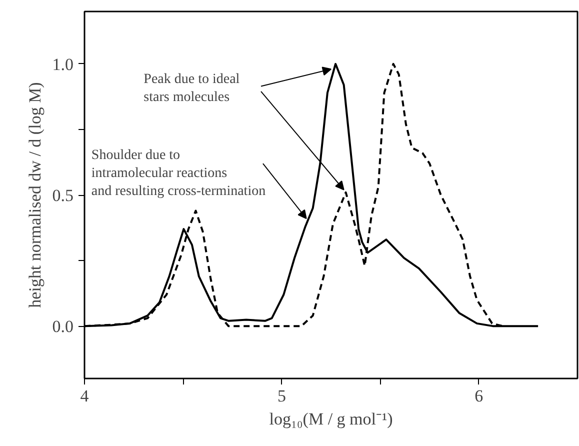 The width and height of the screenshot is (579, 446). Describe the element at coordinates (34, 195) in the screenshot. I see `y-axis-title: height normalised dw / d (log M)` at that location.